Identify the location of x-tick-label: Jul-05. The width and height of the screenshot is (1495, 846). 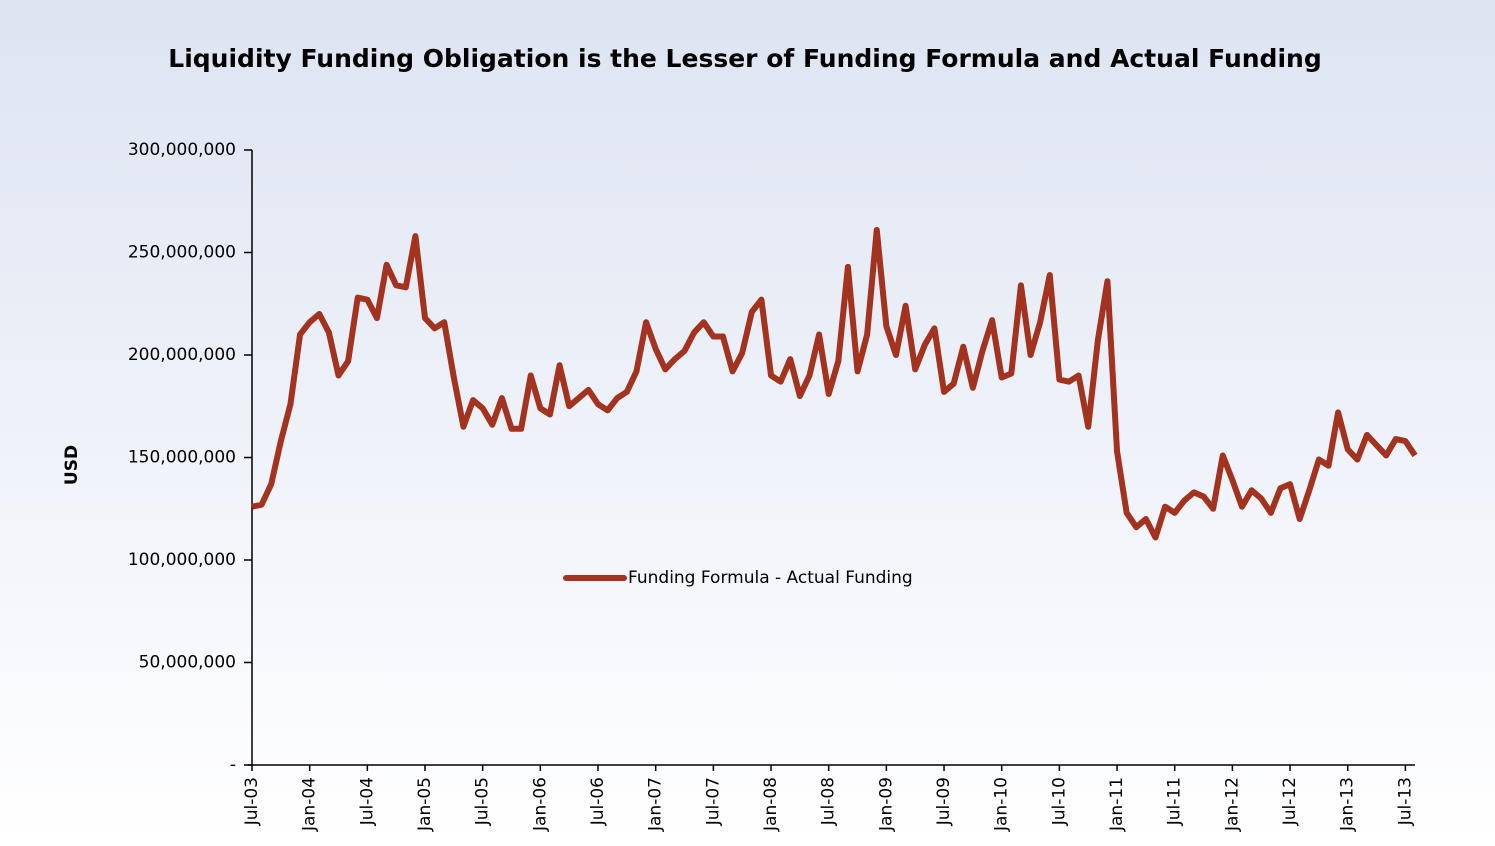
(483, 801).